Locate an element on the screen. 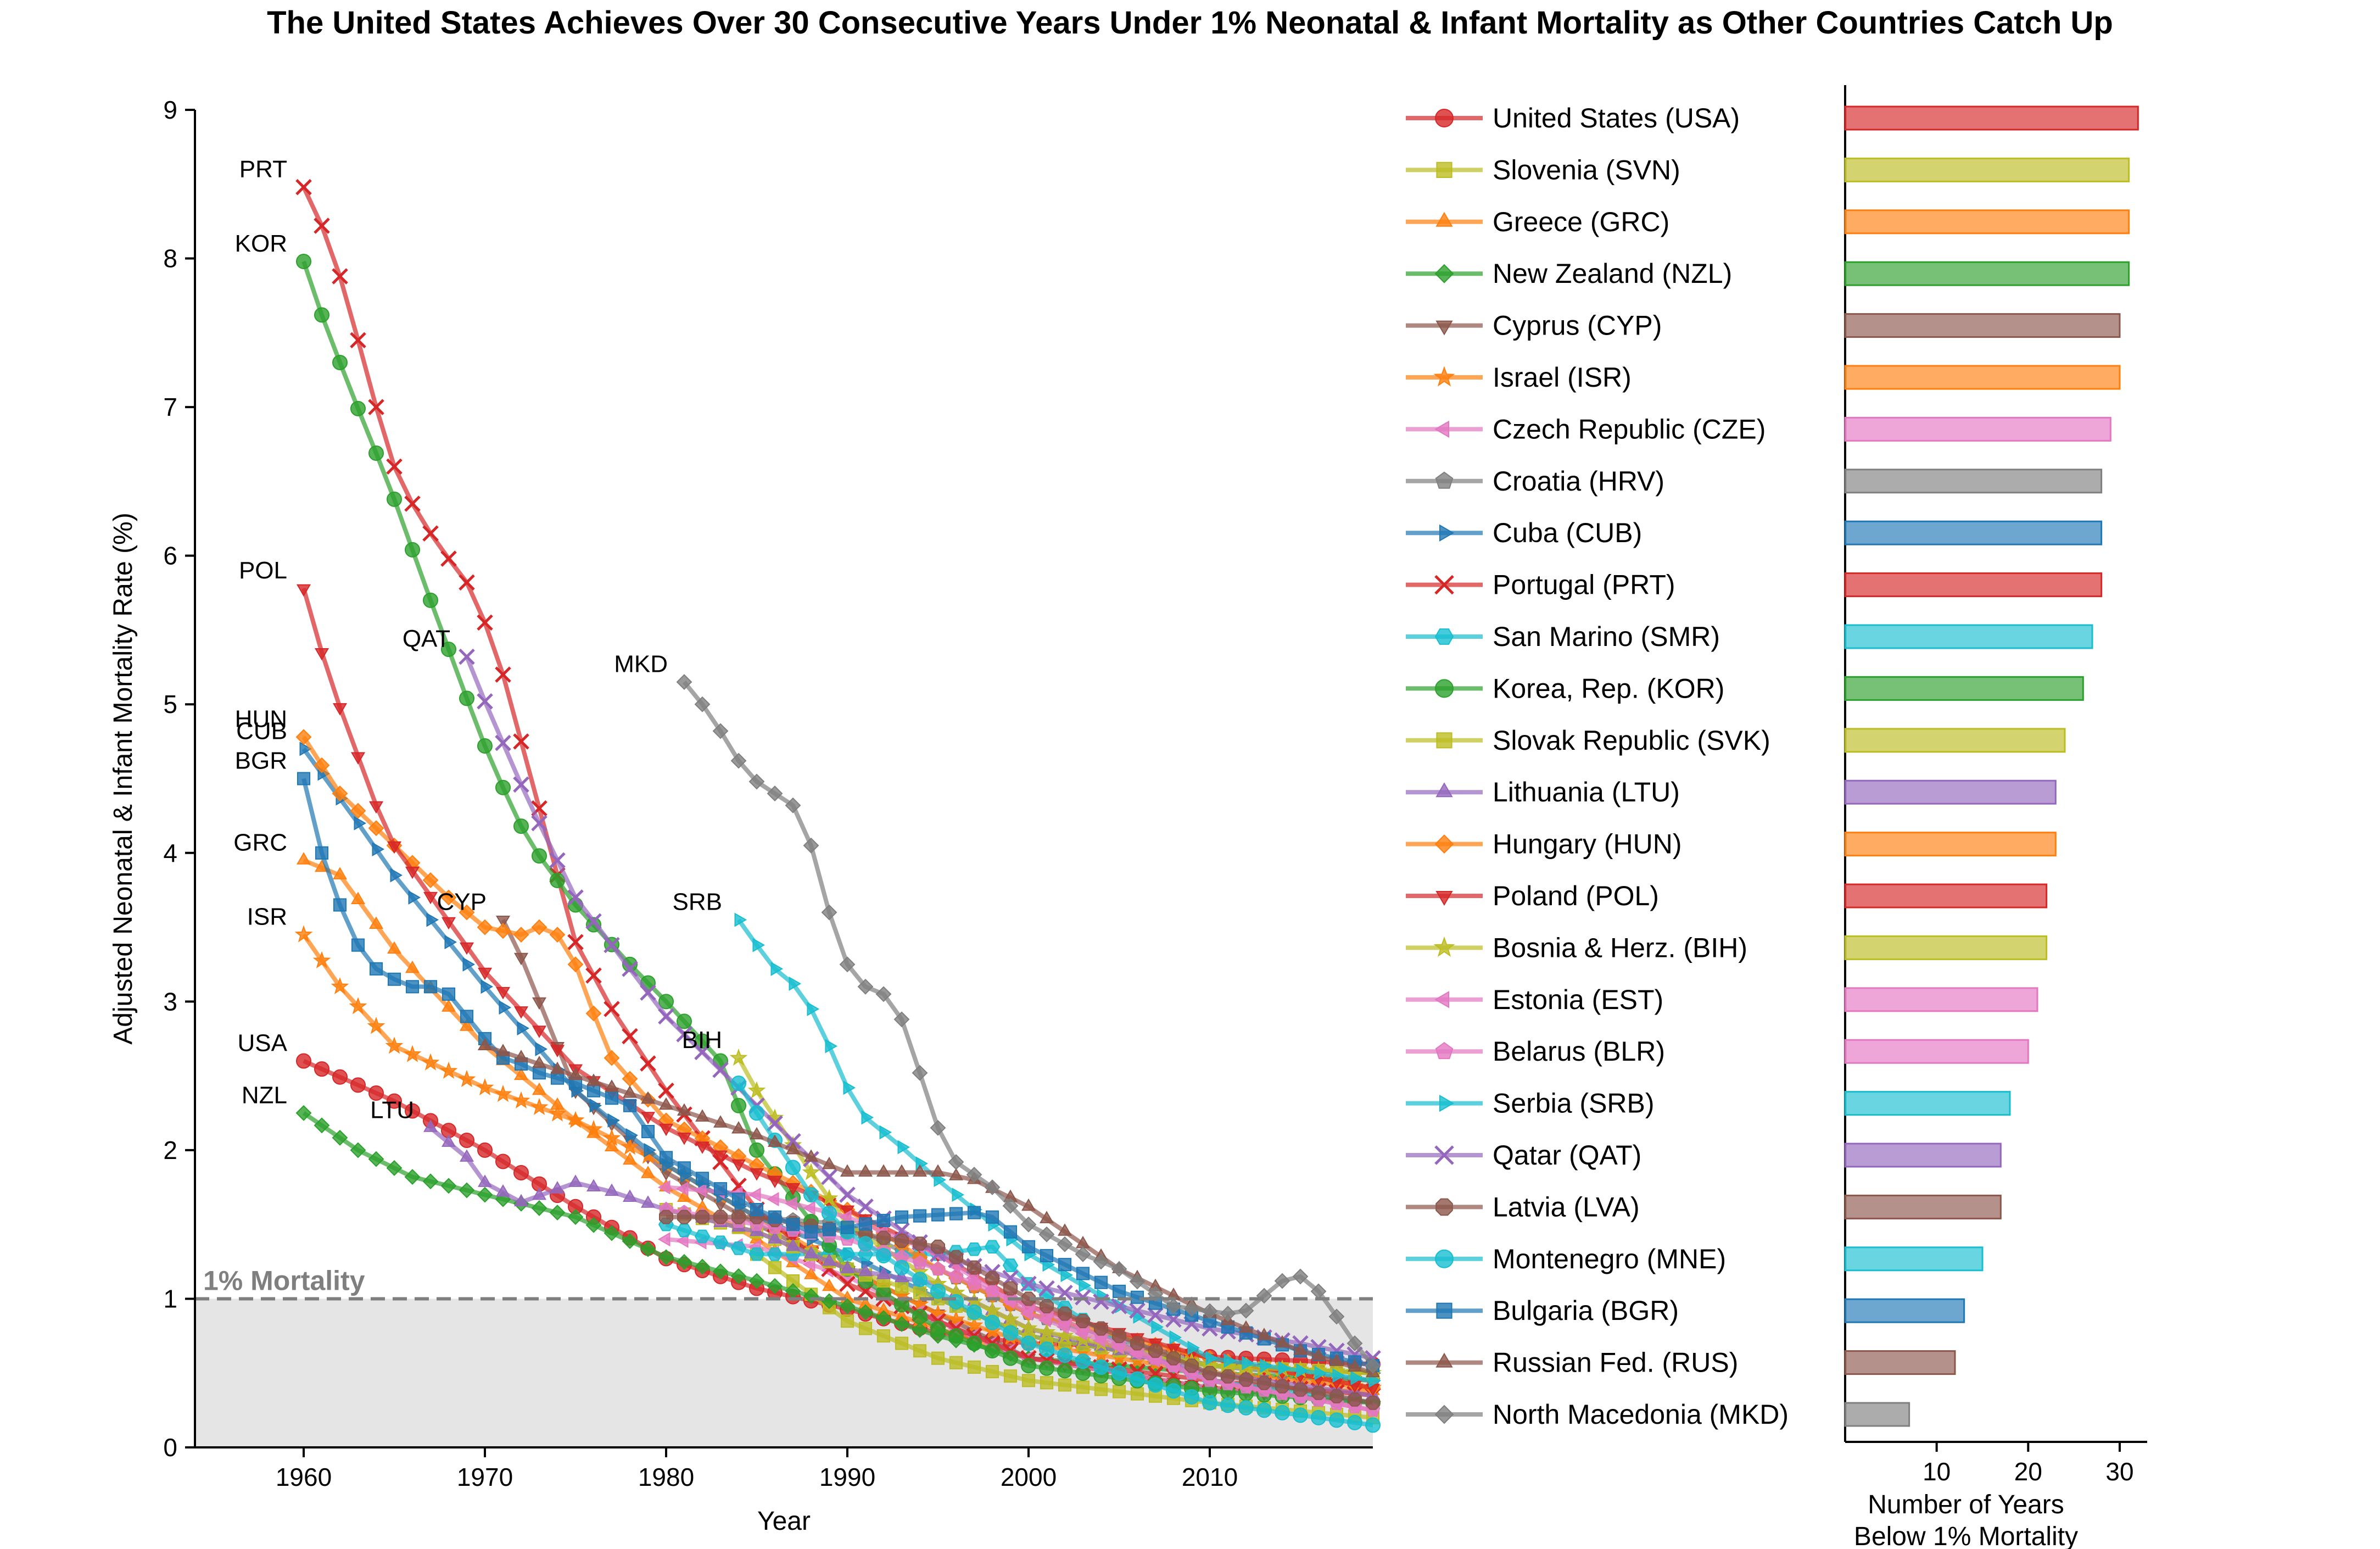 The width and height of the screenshot is (2380, 1549). bar-bgr is located at coordinates (1904, 1310).